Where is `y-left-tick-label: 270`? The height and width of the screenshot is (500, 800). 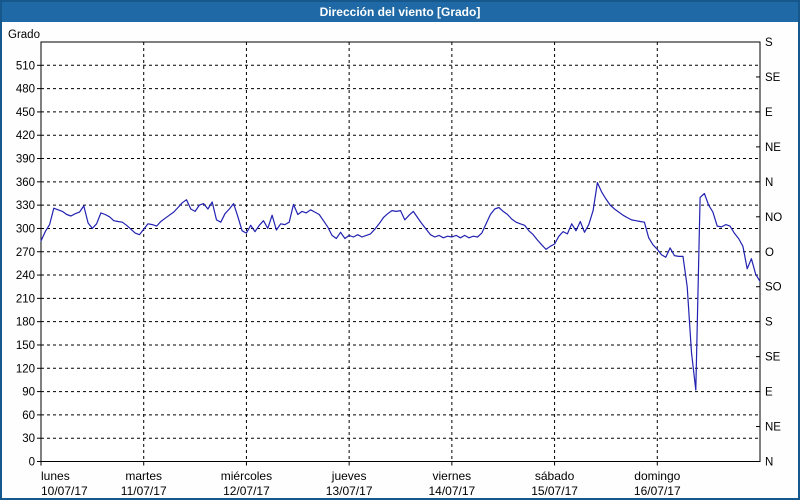
y-left-tick-label: 270 is located at coordinates (25, 253).